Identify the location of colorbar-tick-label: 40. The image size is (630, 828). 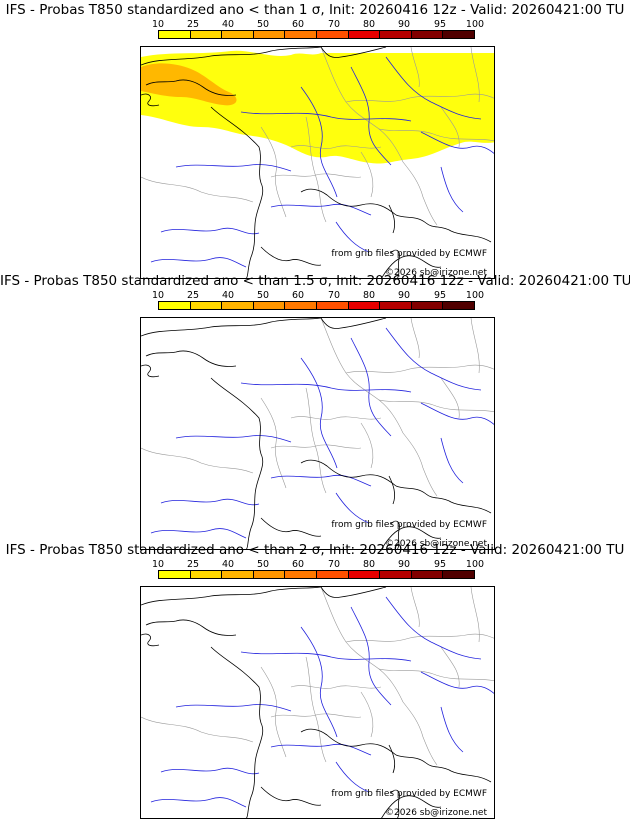
(228, 24).